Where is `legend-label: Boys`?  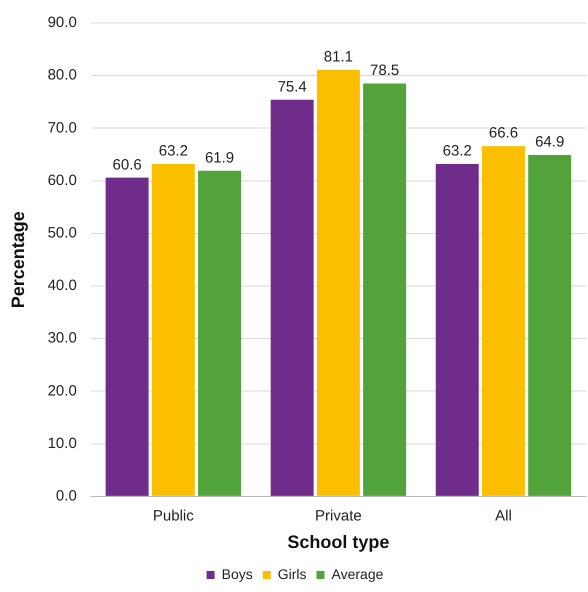 legend-label: Boys is located at coordinates (237, 574).